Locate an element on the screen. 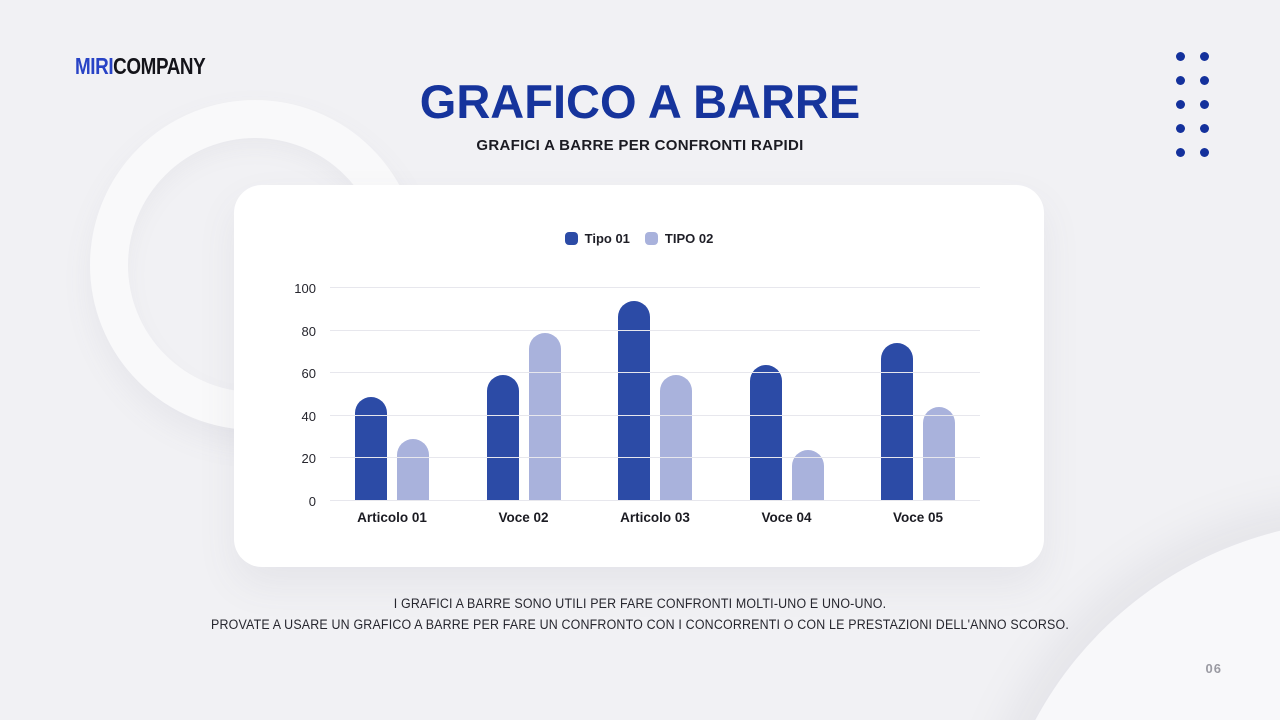 Image resolution: width=1280 pixels, height=720 pixels. x-category-label: Voce 02 is located at coordinates (524, 517).